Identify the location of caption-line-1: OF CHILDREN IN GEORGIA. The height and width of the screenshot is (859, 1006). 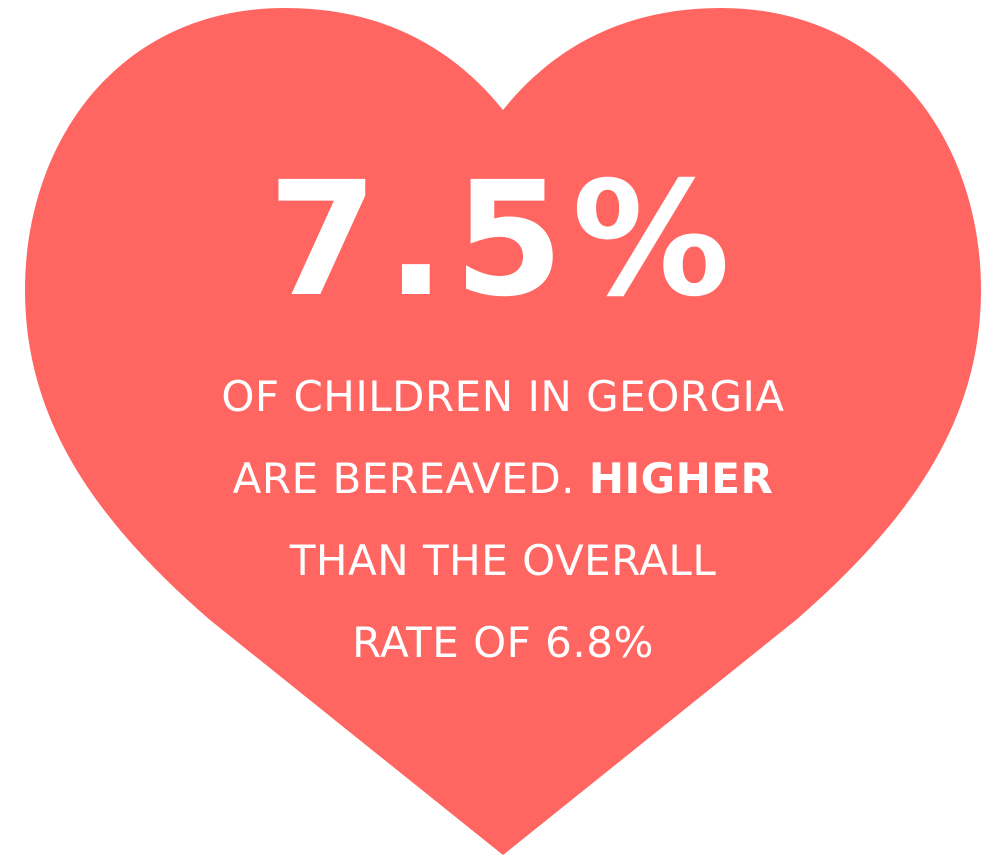
(503, 396).